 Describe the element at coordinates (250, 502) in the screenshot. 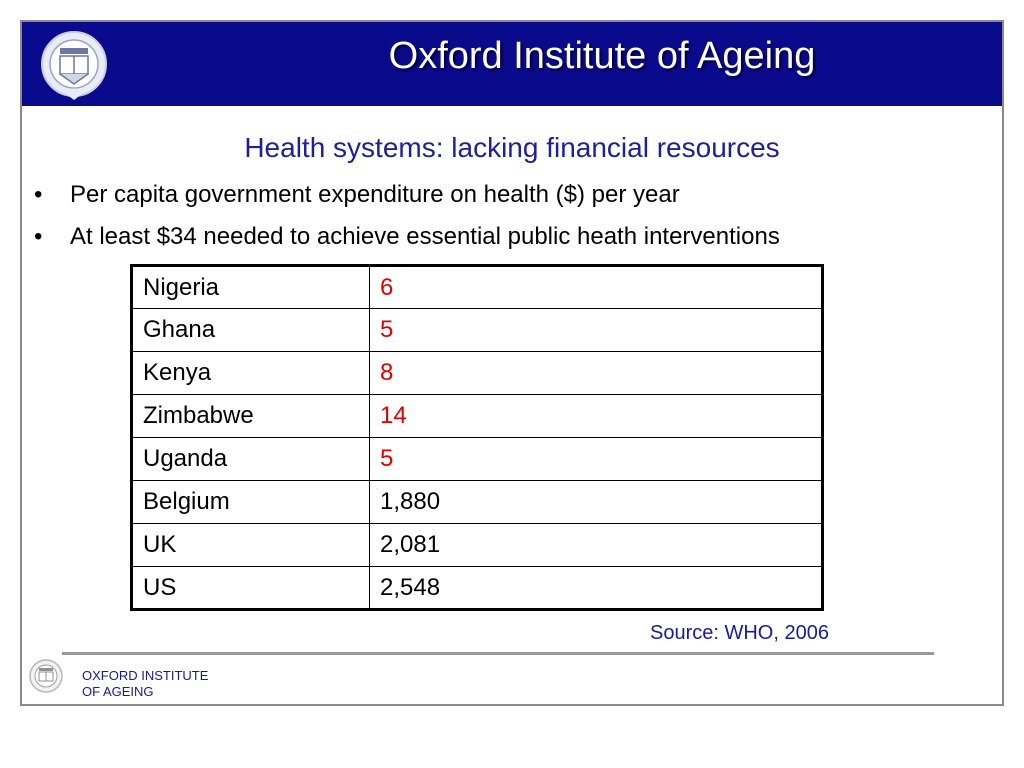

I see `country-cell: Belgium` at that location.